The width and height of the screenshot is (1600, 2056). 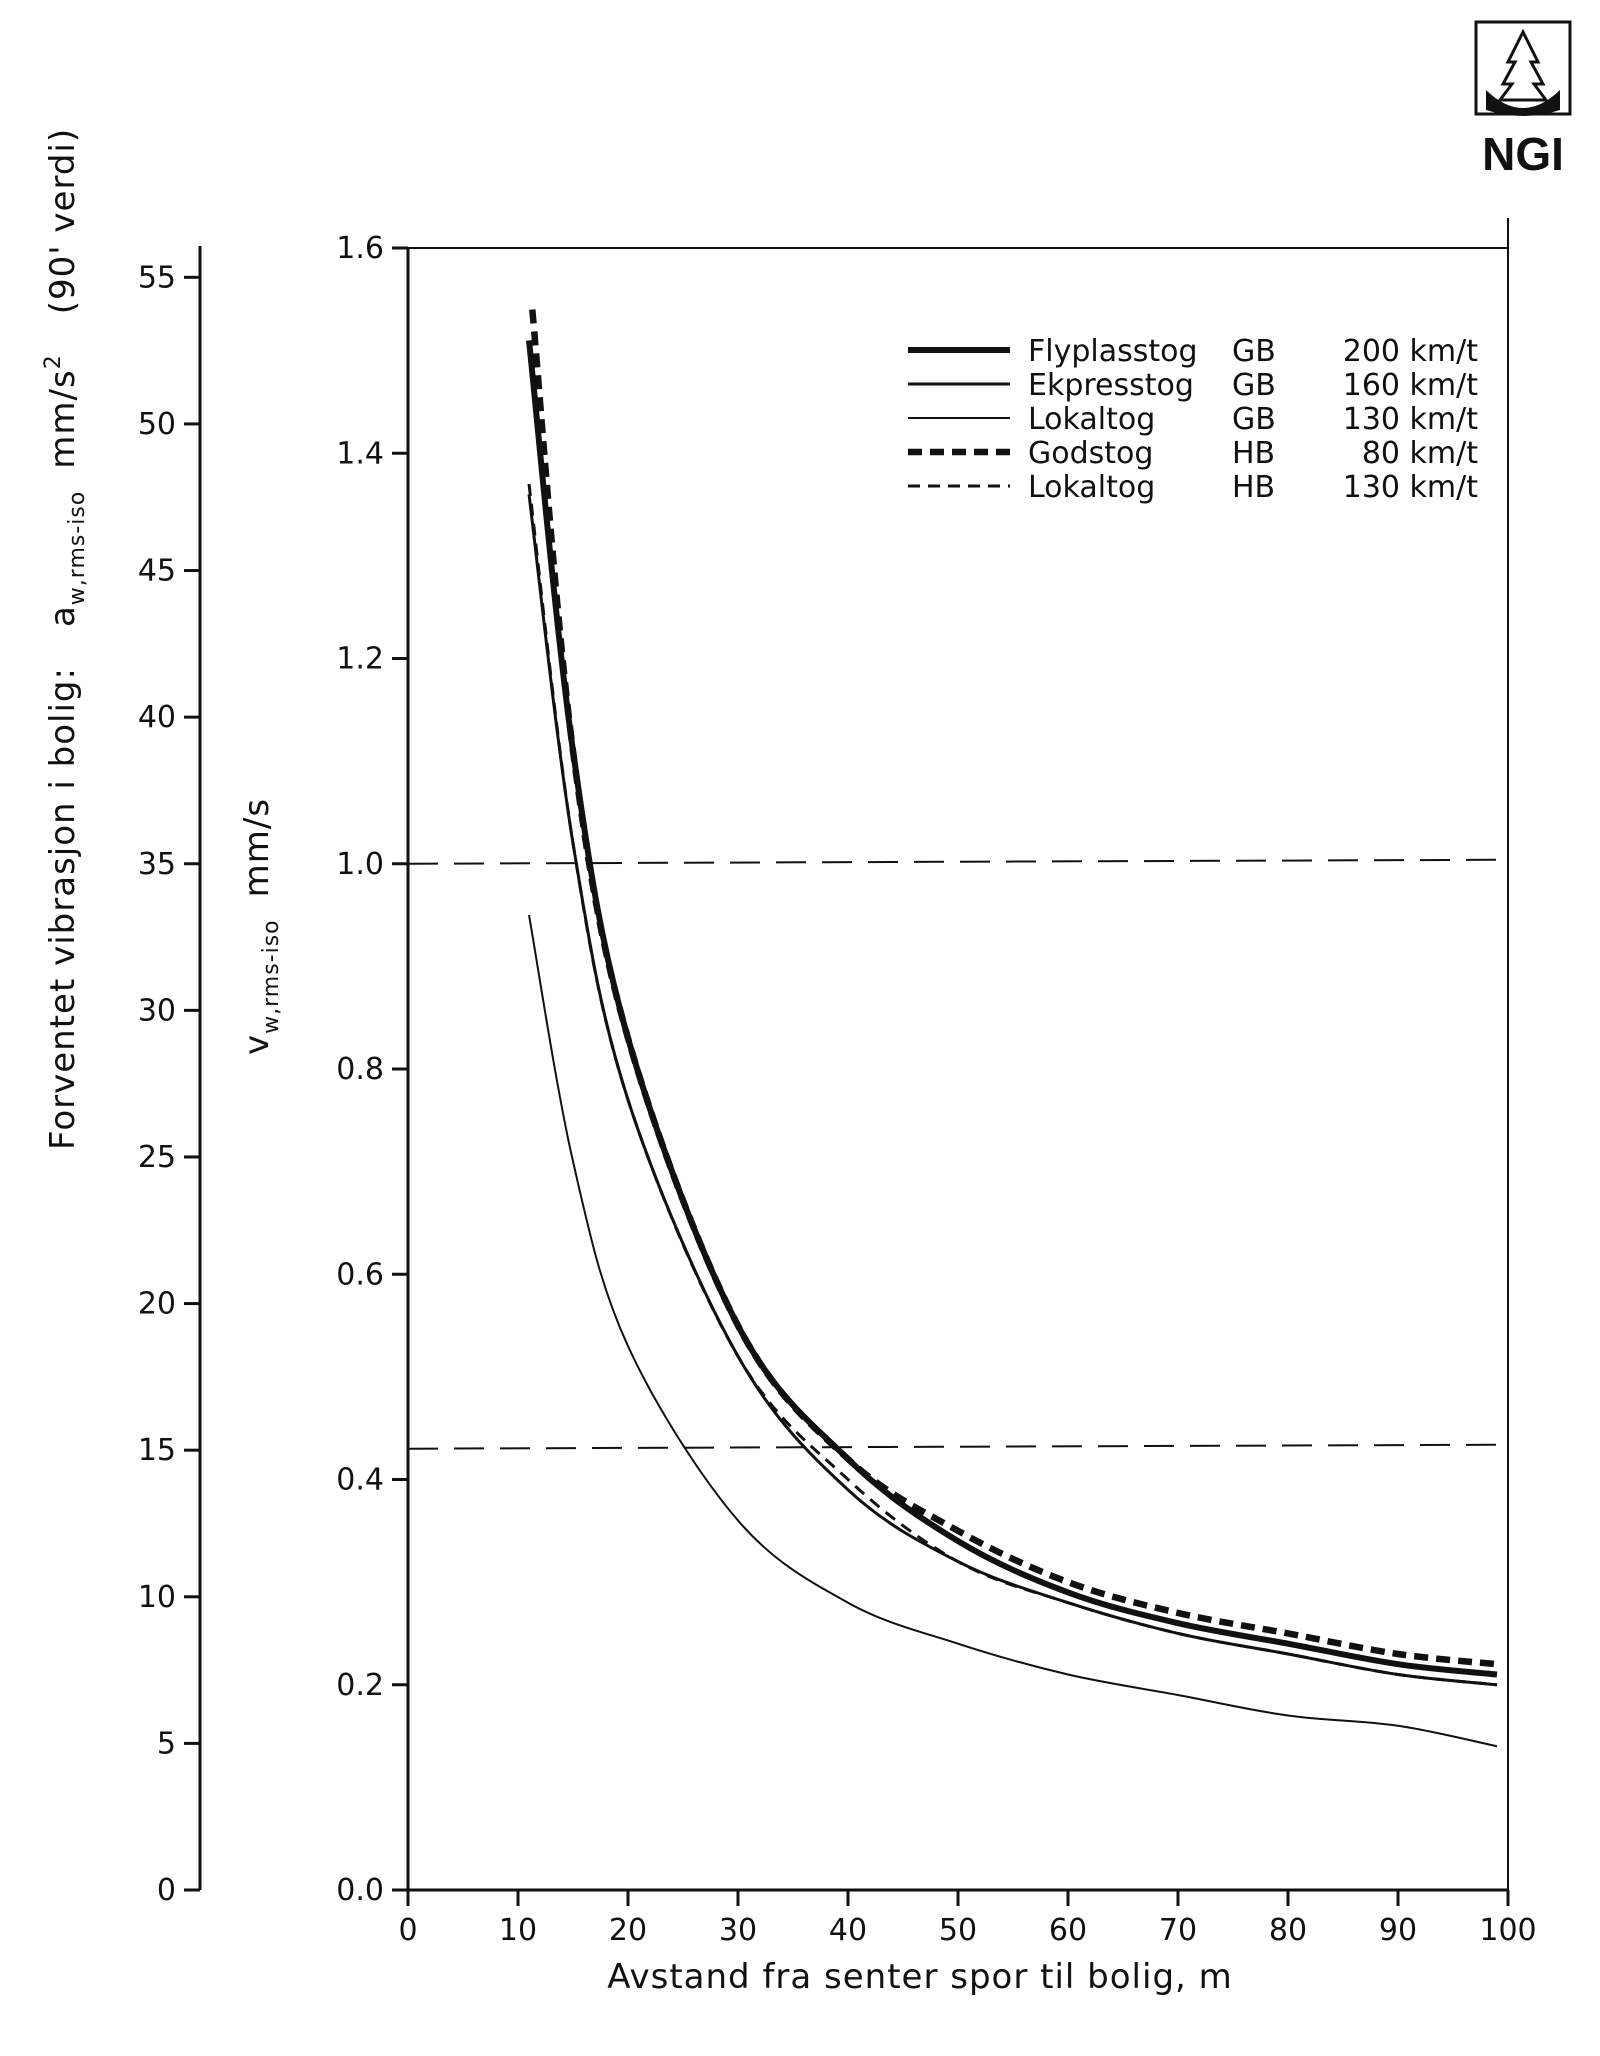 What do you see at coordinates (257, 847) in the screenshot?
I see `y-axis-title-unit: mm/s` at bounding box center [257, 847].